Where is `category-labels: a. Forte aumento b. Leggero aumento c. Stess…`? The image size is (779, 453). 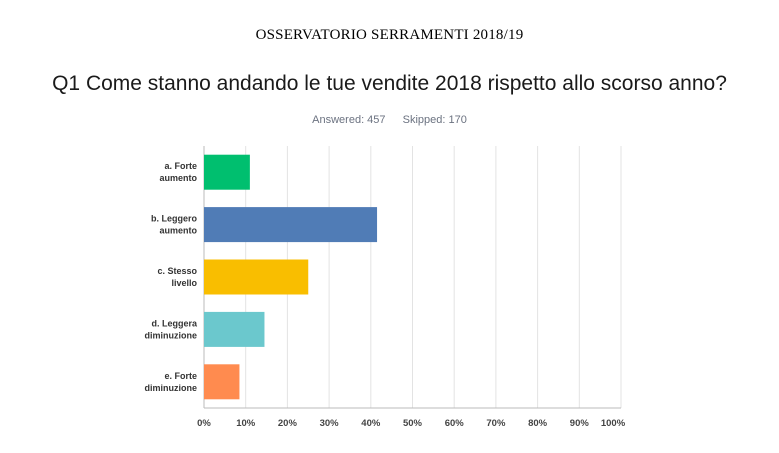 category-labels: a. Forte aumento b. Leggero aumento c. Stess… is located at coordinates (171, 277).